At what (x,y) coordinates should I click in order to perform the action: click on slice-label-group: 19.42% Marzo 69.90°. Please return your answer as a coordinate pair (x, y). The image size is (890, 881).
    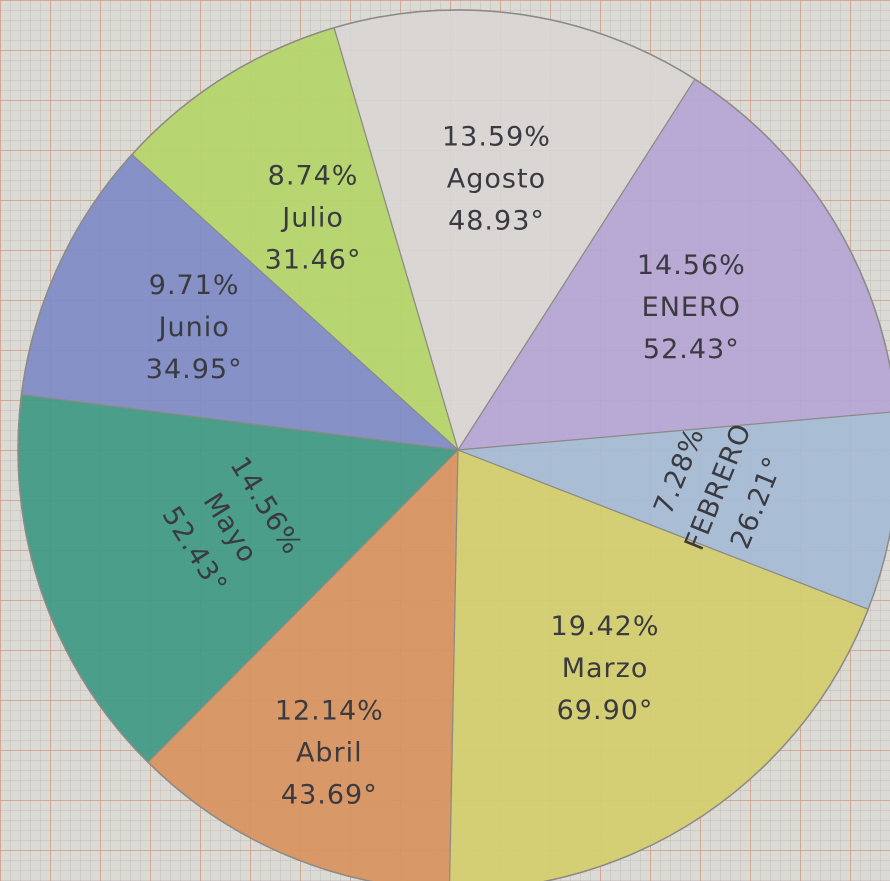
    Looking at the image, I should click on (605, 668).